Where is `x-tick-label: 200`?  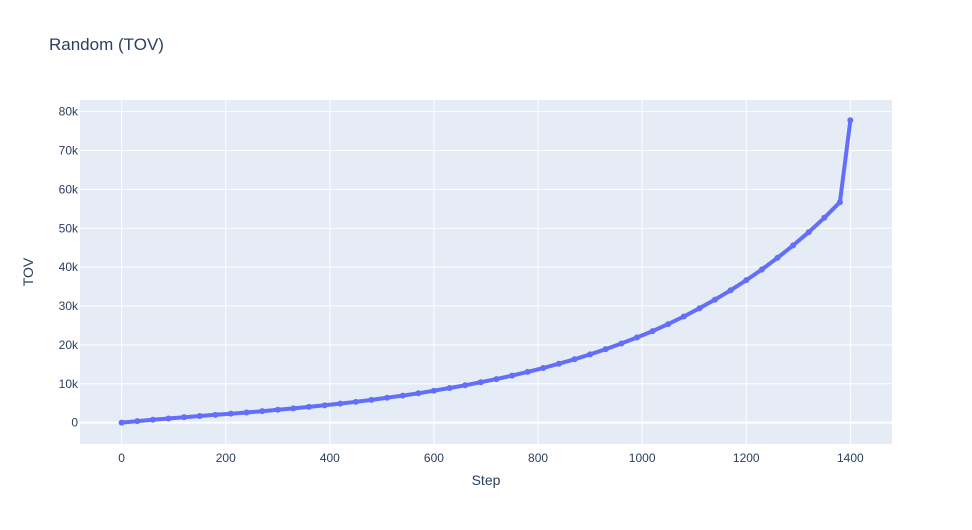 x-tick-label: 200 is located at coordinates (226, 458).